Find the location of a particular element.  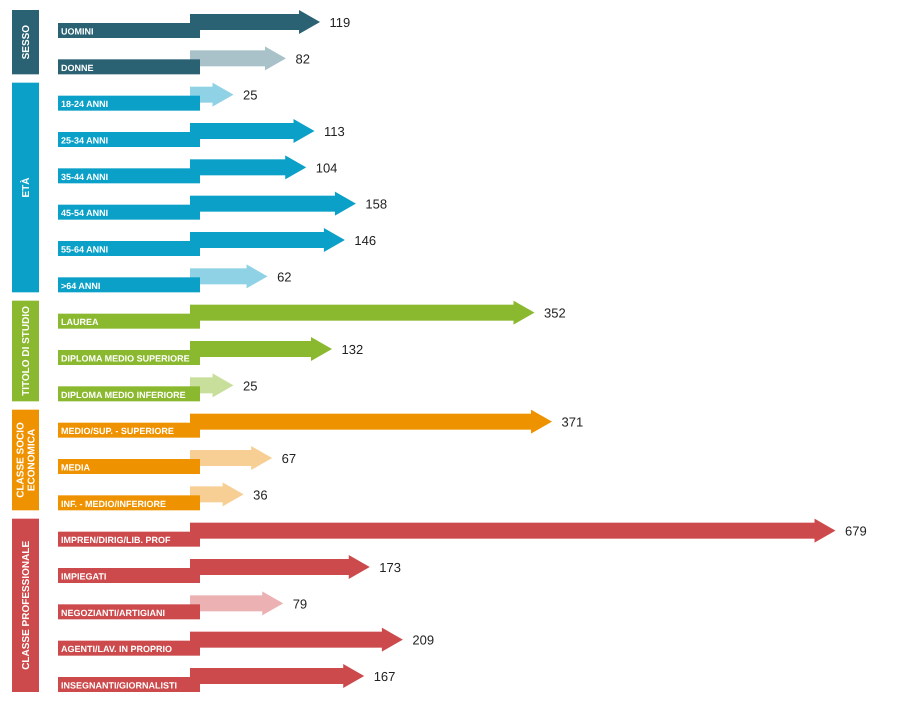

y-tick-label: DONNE is located at coordinates (77, 67).